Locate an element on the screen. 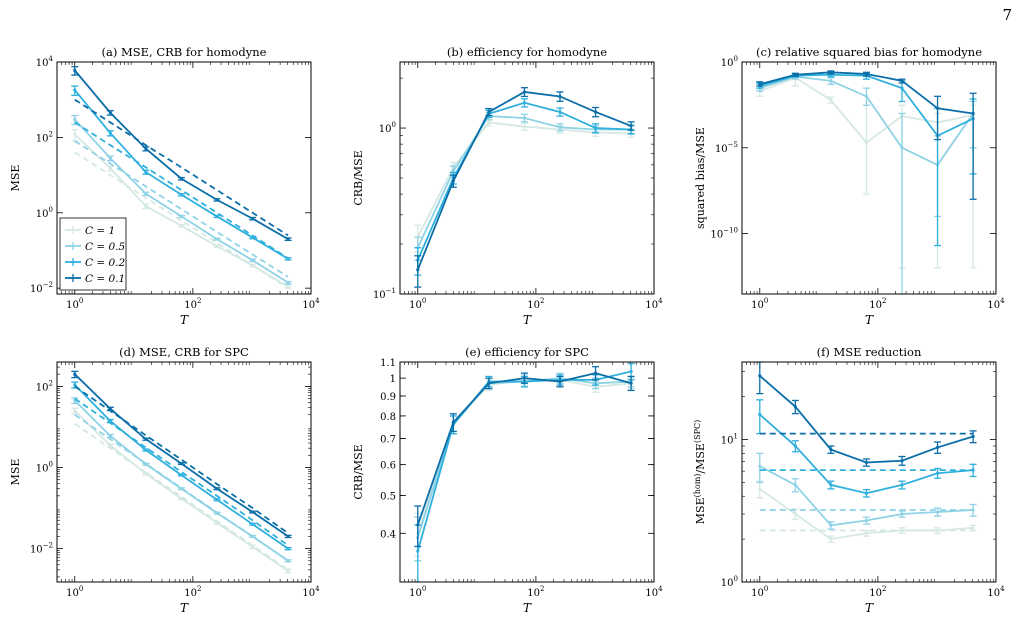 The height and width of the screenshot is (635, 1028). y-tick-label: 0.5 is located at coordinates (388, 497).